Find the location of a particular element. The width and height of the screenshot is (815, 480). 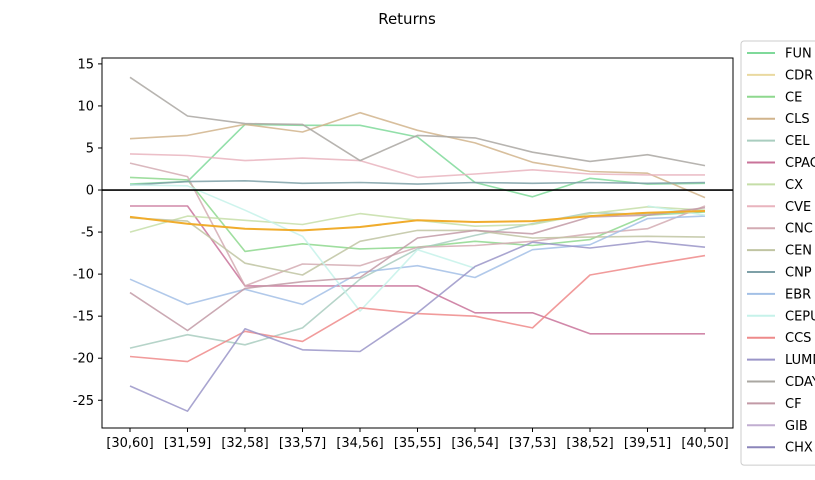

series-line-cnp is located at coordinates (417, 183).